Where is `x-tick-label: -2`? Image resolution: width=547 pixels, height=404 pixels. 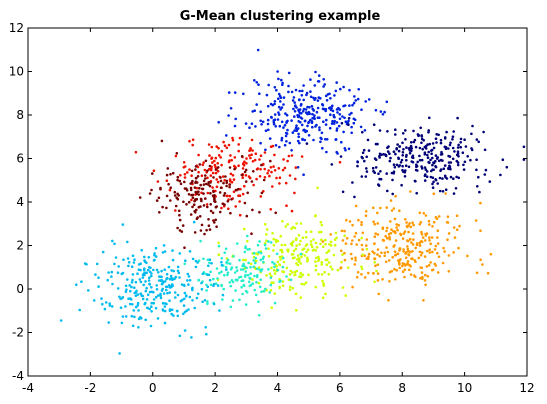
x-tick-label: -2 is located at coordinates (90, 388).